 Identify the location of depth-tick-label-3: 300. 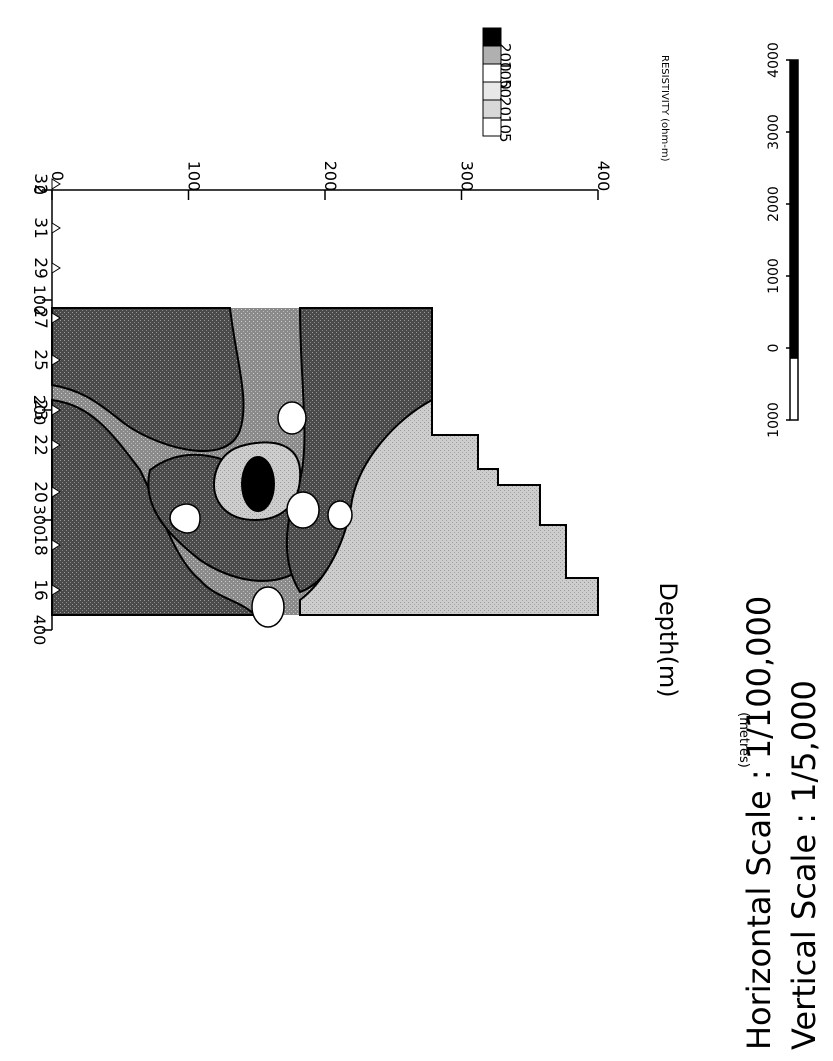
(39, 520).